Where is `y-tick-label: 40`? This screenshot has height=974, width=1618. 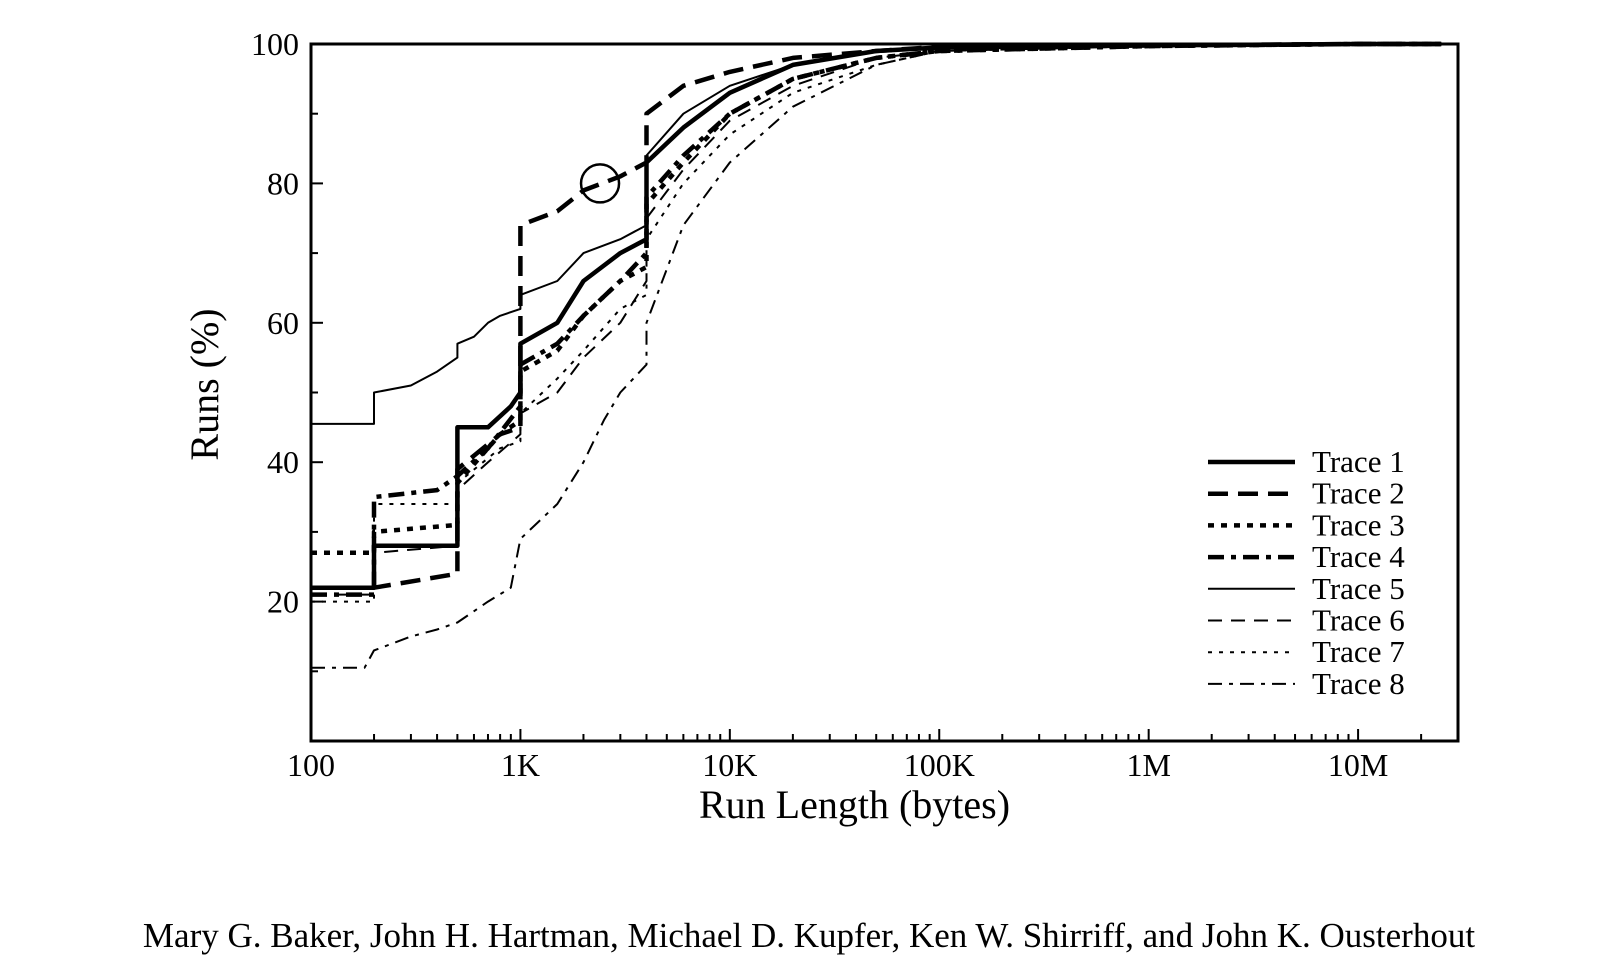
y-tick-label: 40 is located at coordinates (283, 462).